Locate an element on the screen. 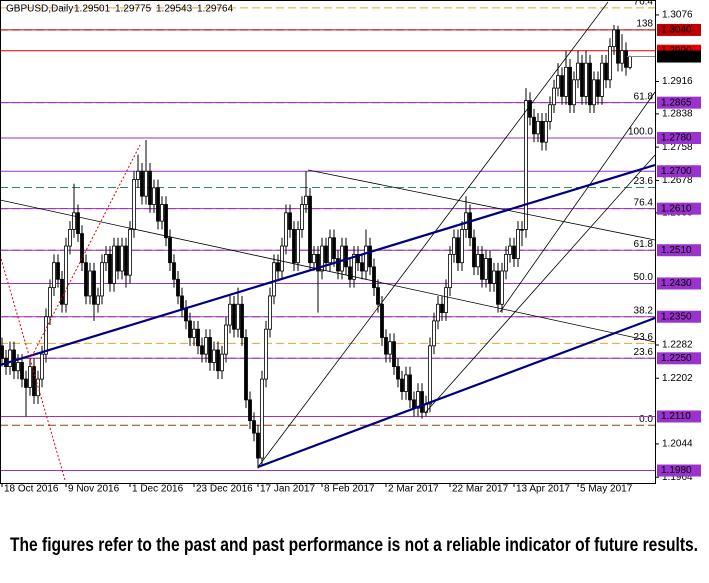 The height and width of the screenshot is (583, 709). level-label: 1.2250 is located at coordinates (676, 358).